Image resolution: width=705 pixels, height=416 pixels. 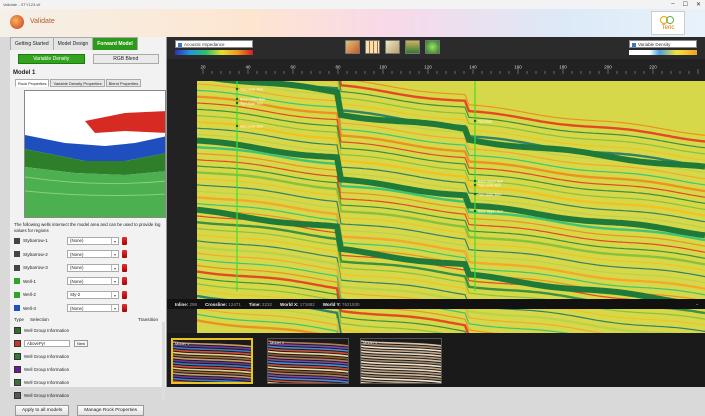 I want to click on view-wiggle-icon, so click(x=392, y=47).